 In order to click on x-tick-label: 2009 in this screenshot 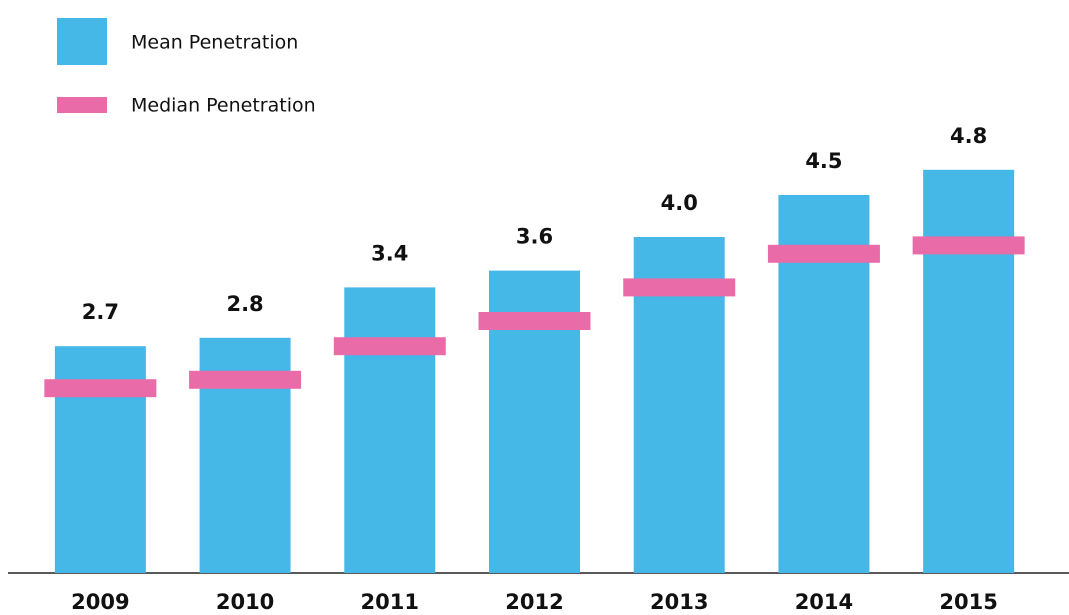, I will do `click(100, 602)`.